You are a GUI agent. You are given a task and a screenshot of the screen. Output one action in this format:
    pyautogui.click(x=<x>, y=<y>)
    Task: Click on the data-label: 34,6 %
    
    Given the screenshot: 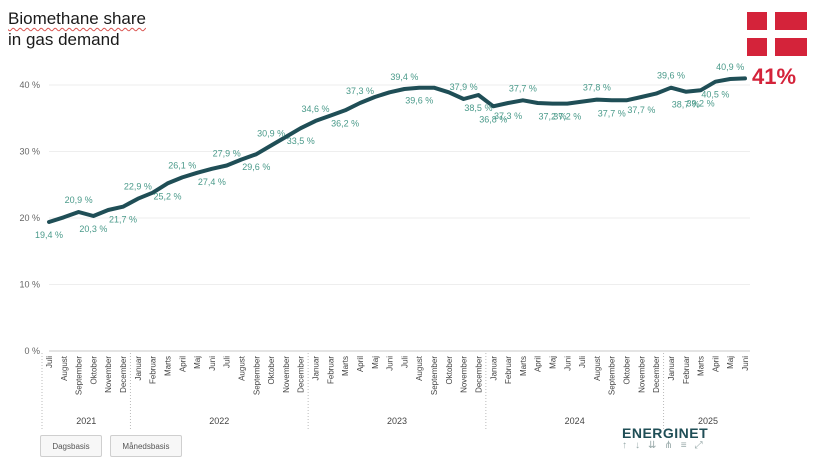 What is the action you would take?
    pyautogui.click(x=316, y=109)
    